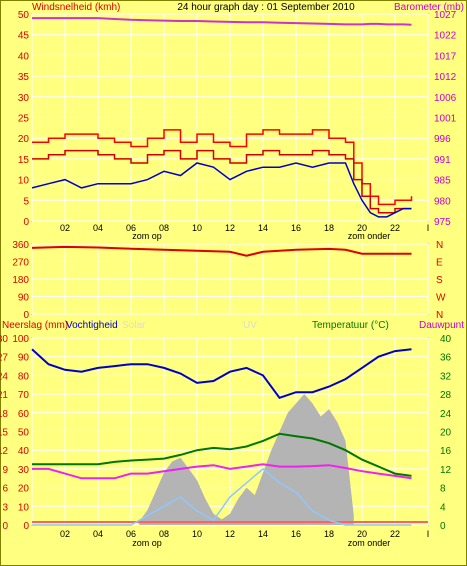 Image resolution: width=467 pixels, height=566 pixels. Describe the element at coordinates (446, 358) in the screenshot. I see `temperature-tick-label: 36` at that location.